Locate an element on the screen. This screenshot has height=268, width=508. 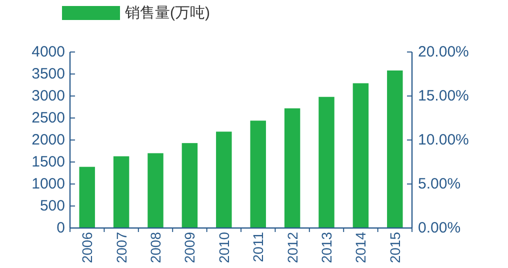
y2-tick-label: 5.00% is located at coordinates (439, 184).